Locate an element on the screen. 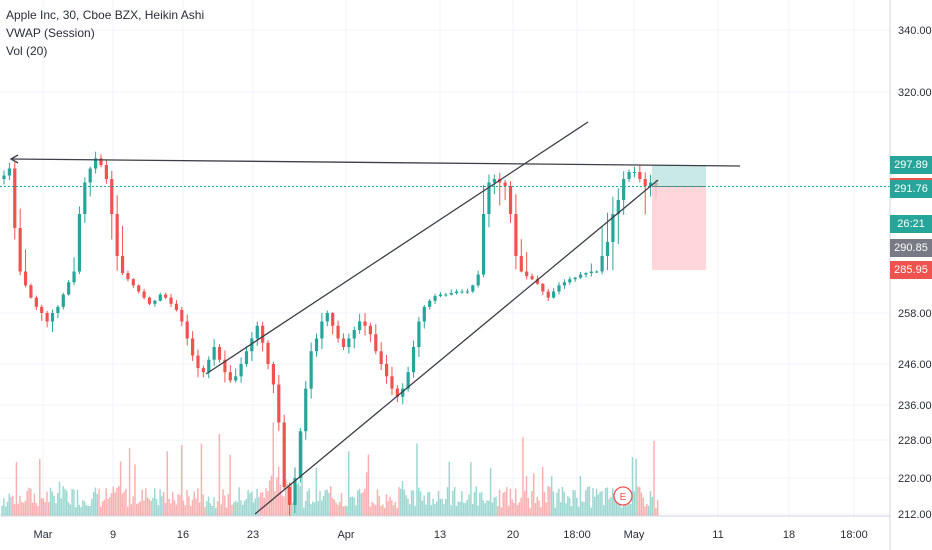 The width and height of the screenshot is (932, 550). x-tick-label: 23 is located at coordinates (253, 535).